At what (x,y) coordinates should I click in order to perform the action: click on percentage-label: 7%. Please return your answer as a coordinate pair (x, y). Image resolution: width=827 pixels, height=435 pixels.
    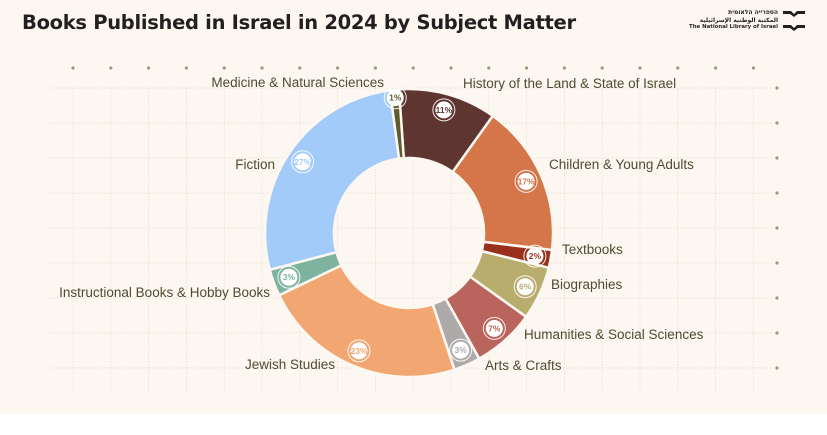
    Looking at the image, I should click on (494, 328).